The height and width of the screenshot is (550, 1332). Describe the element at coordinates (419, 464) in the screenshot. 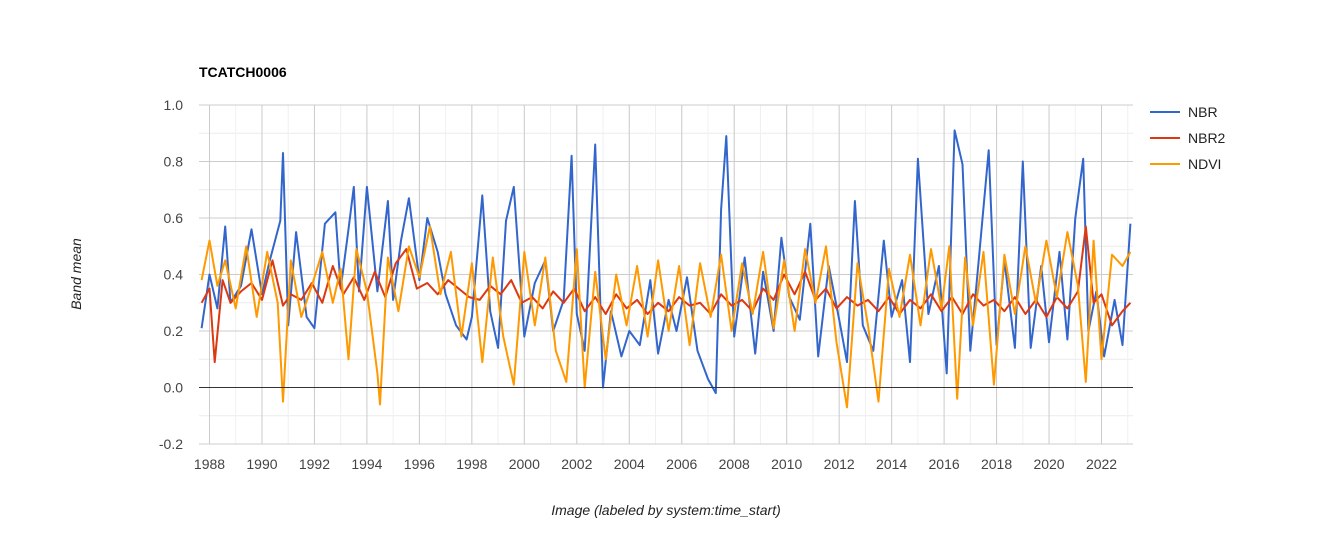

I see `x-tick-label: 1996` at that location.